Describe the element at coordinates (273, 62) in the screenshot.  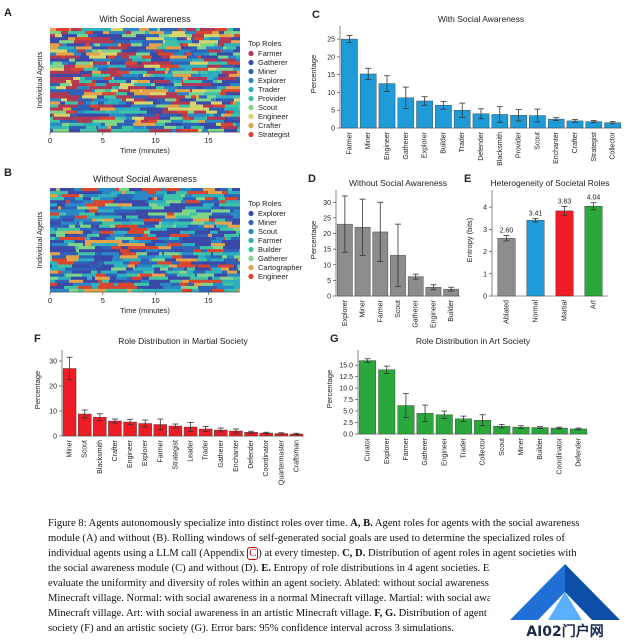
I see `legend-item: Gatherer` at that location.